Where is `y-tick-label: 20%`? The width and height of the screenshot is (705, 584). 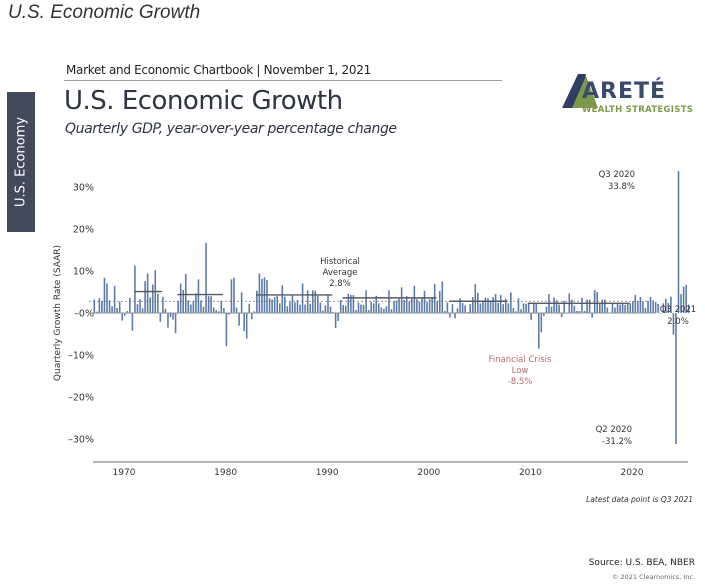 y-tick-label: 20% is located at coordinates (83, 230).